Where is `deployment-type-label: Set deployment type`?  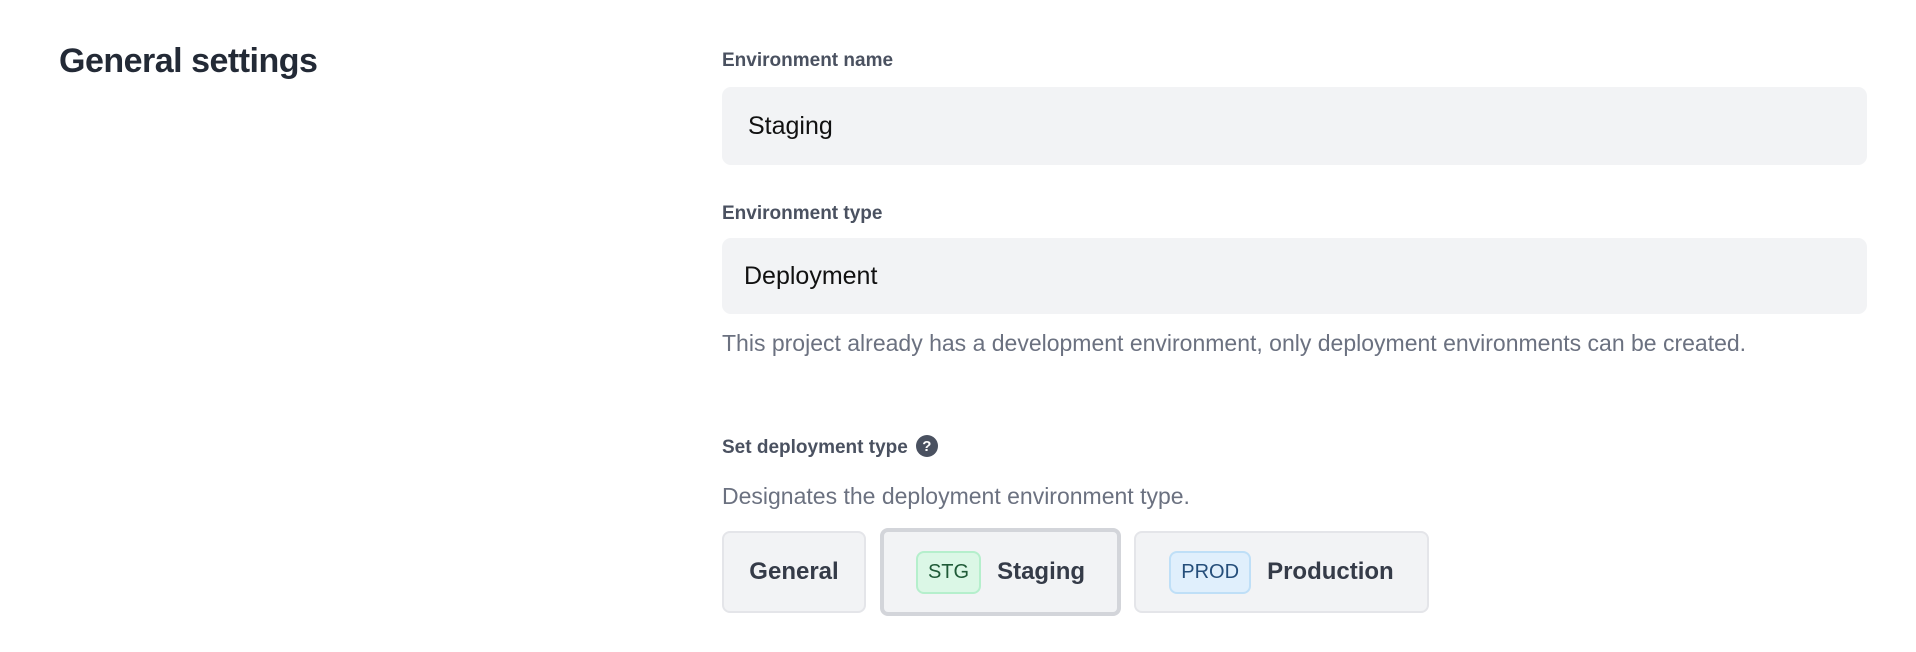
deployment-type-label: Set deployment type is located at coordinates (815, 448).